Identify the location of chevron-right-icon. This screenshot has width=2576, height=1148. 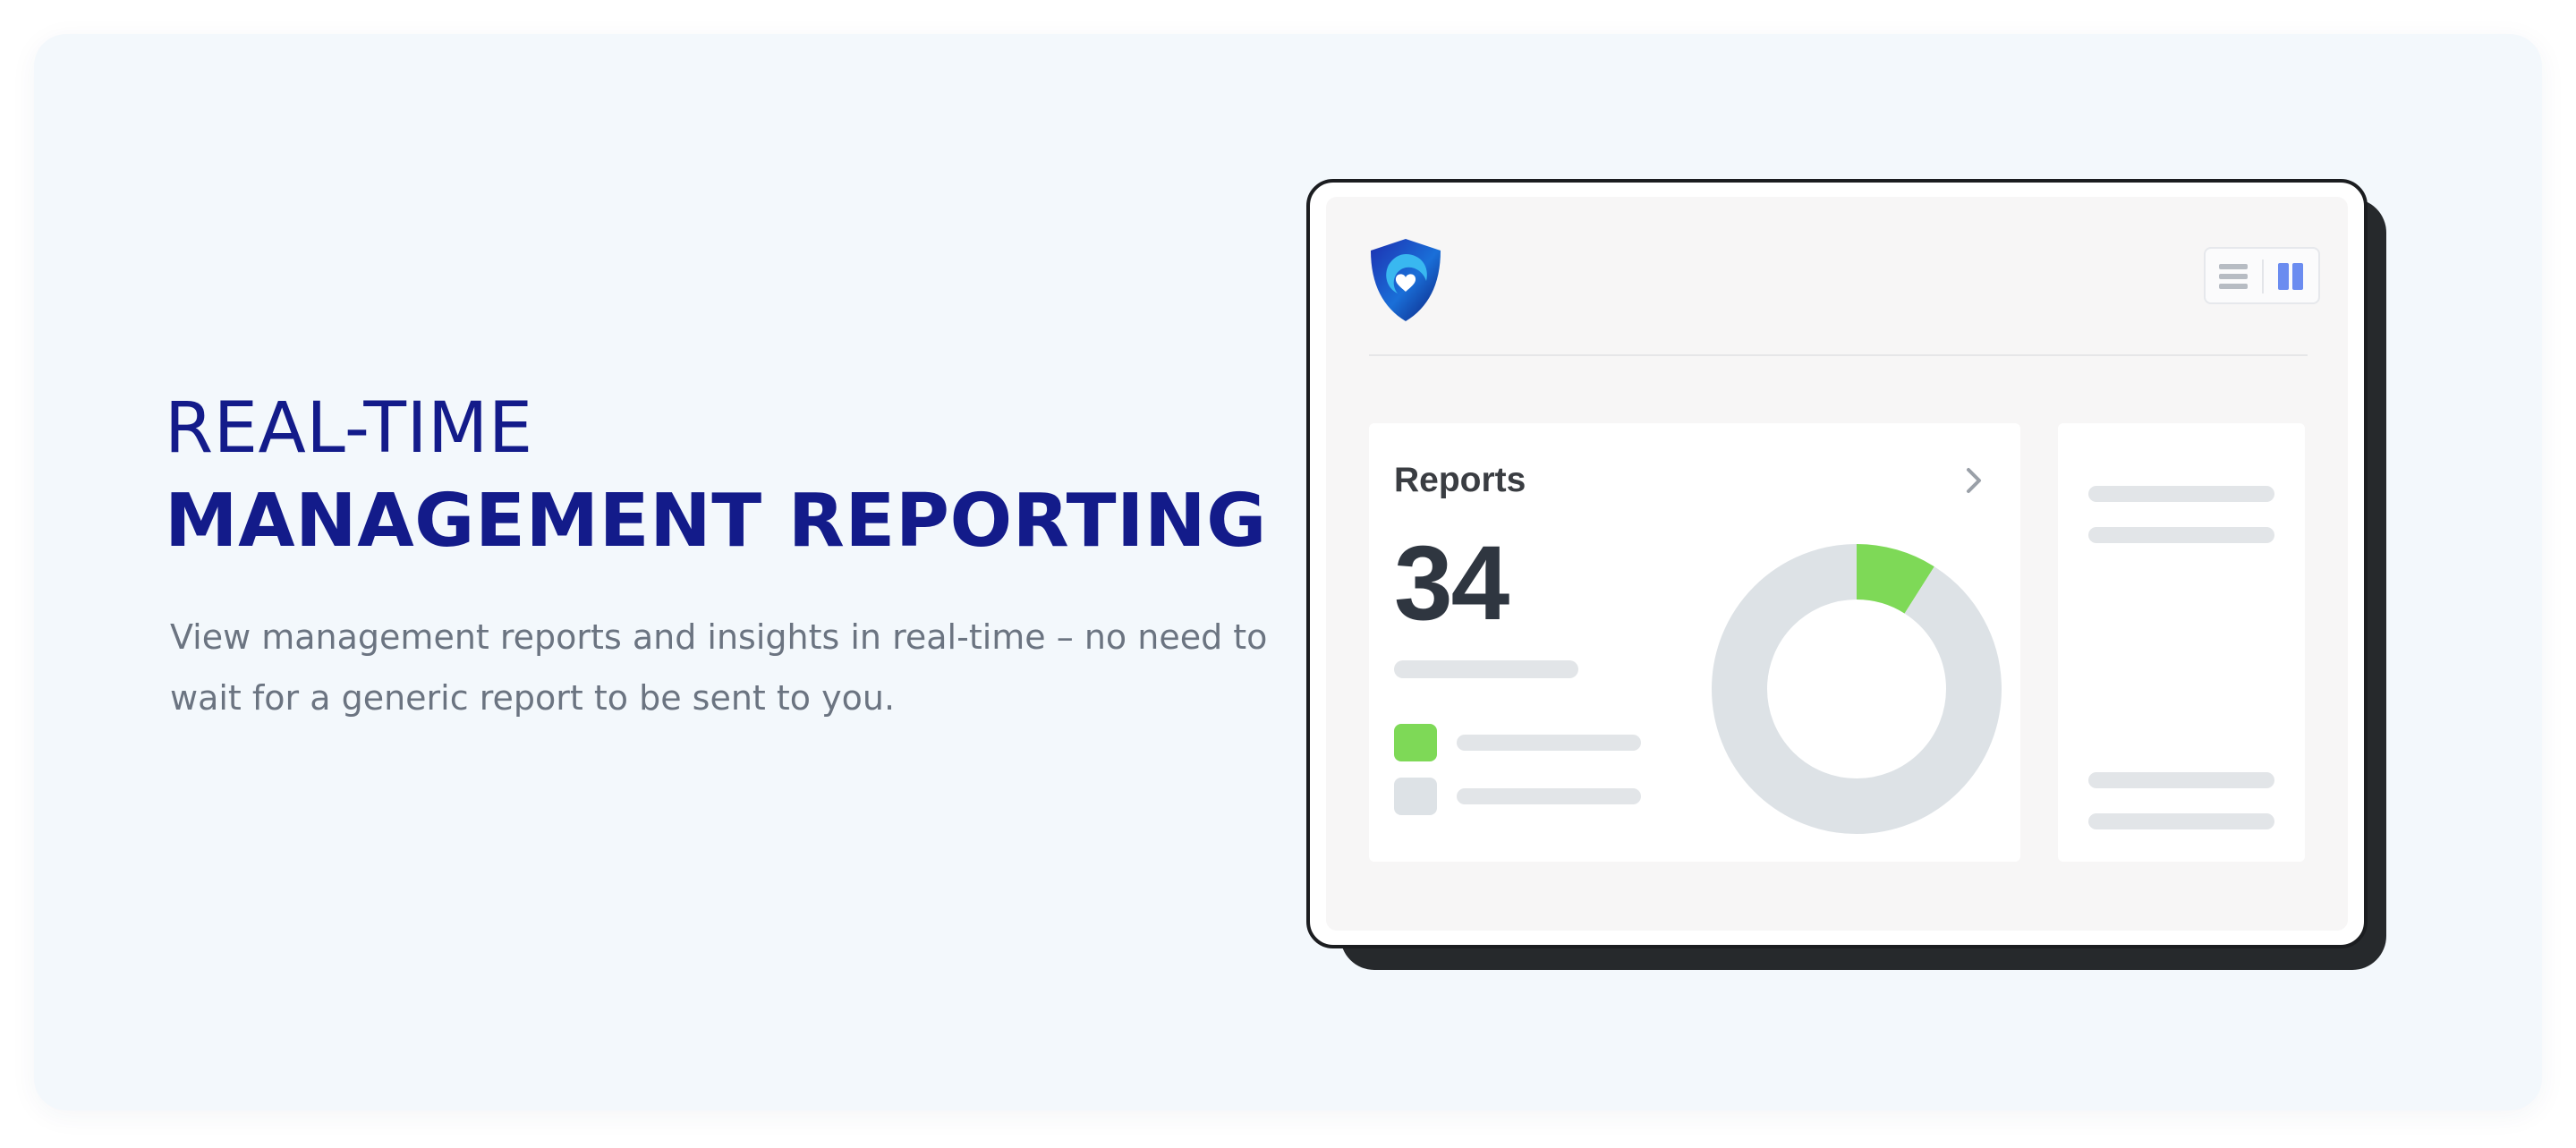
(1974, 480).